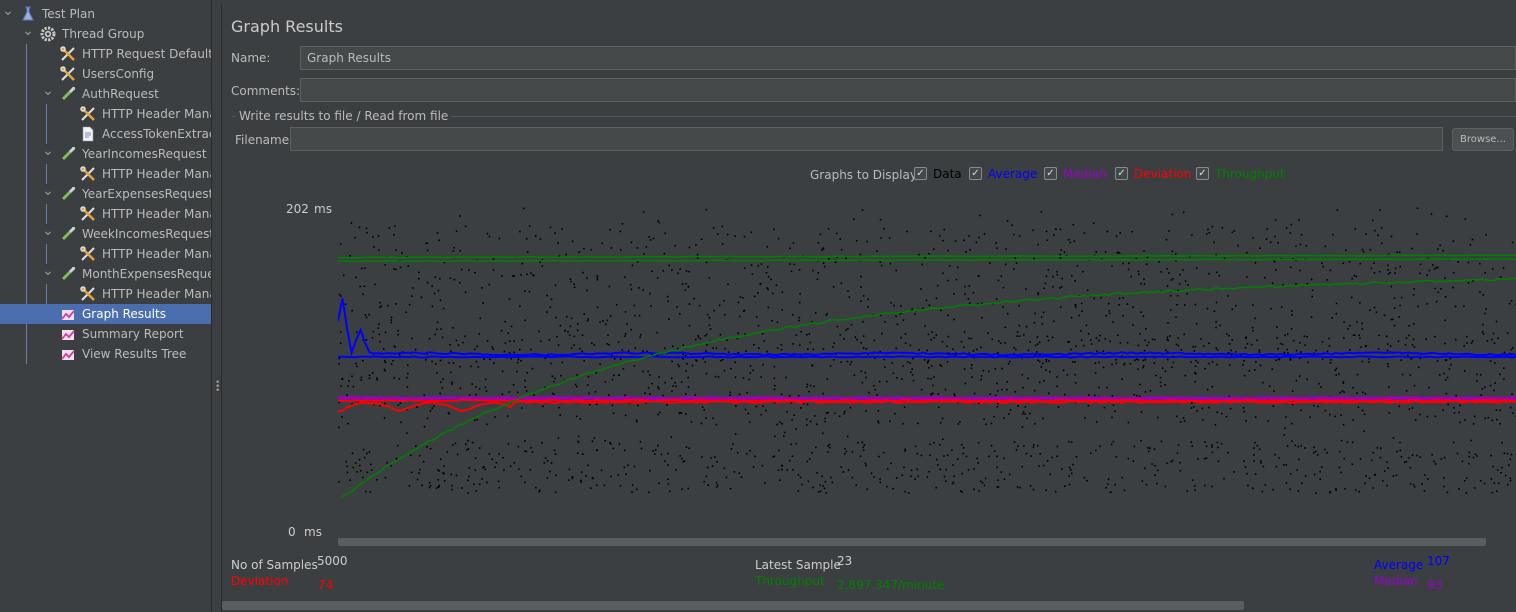  I want to click on filename-input, so click(866, 139).